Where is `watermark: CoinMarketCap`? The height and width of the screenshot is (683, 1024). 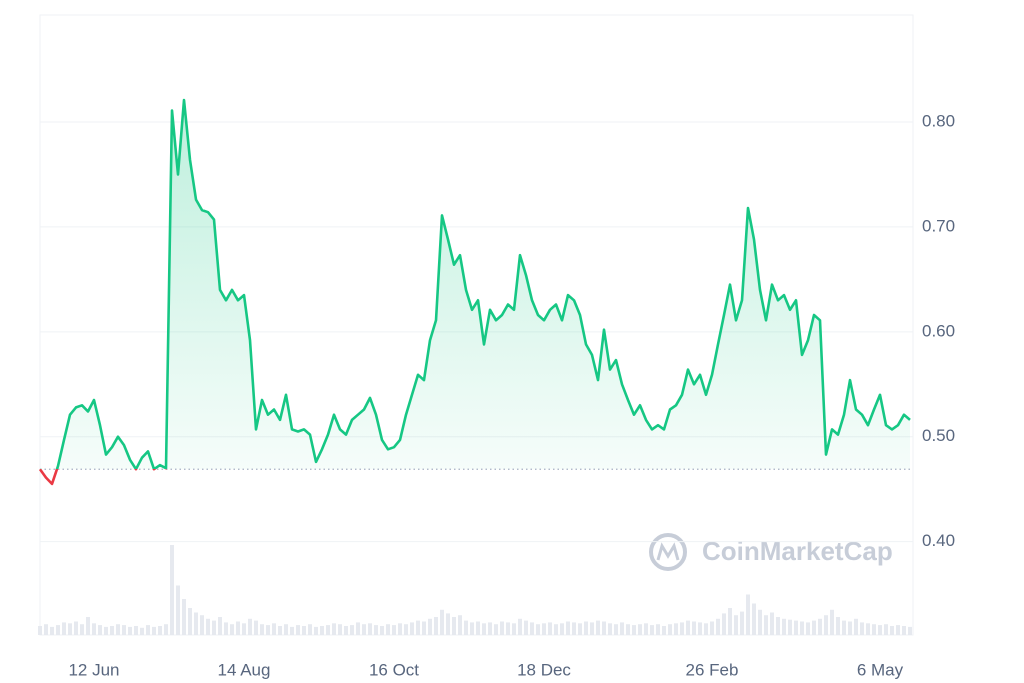 watermark: CoinMarketCap is located at coordinates (771, 552).